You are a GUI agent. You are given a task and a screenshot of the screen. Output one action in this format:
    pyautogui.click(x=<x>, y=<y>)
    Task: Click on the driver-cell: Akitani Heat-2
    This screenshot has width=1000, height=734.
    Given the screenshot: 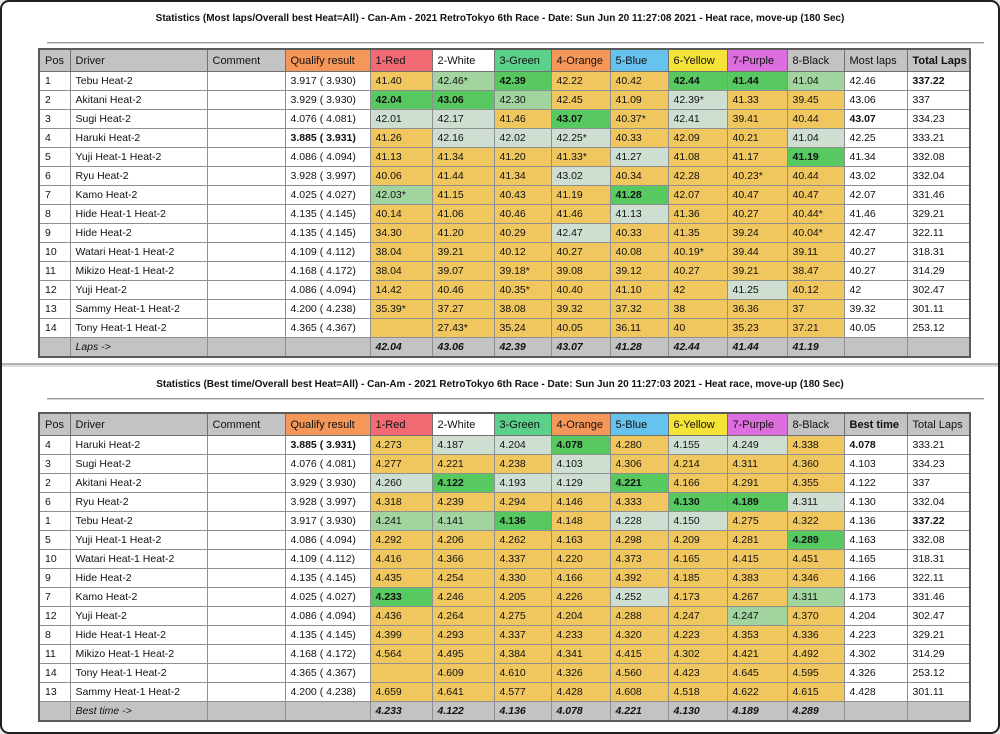 What is the action you would take?
    pyautogui.click(x=138, y=100)
    